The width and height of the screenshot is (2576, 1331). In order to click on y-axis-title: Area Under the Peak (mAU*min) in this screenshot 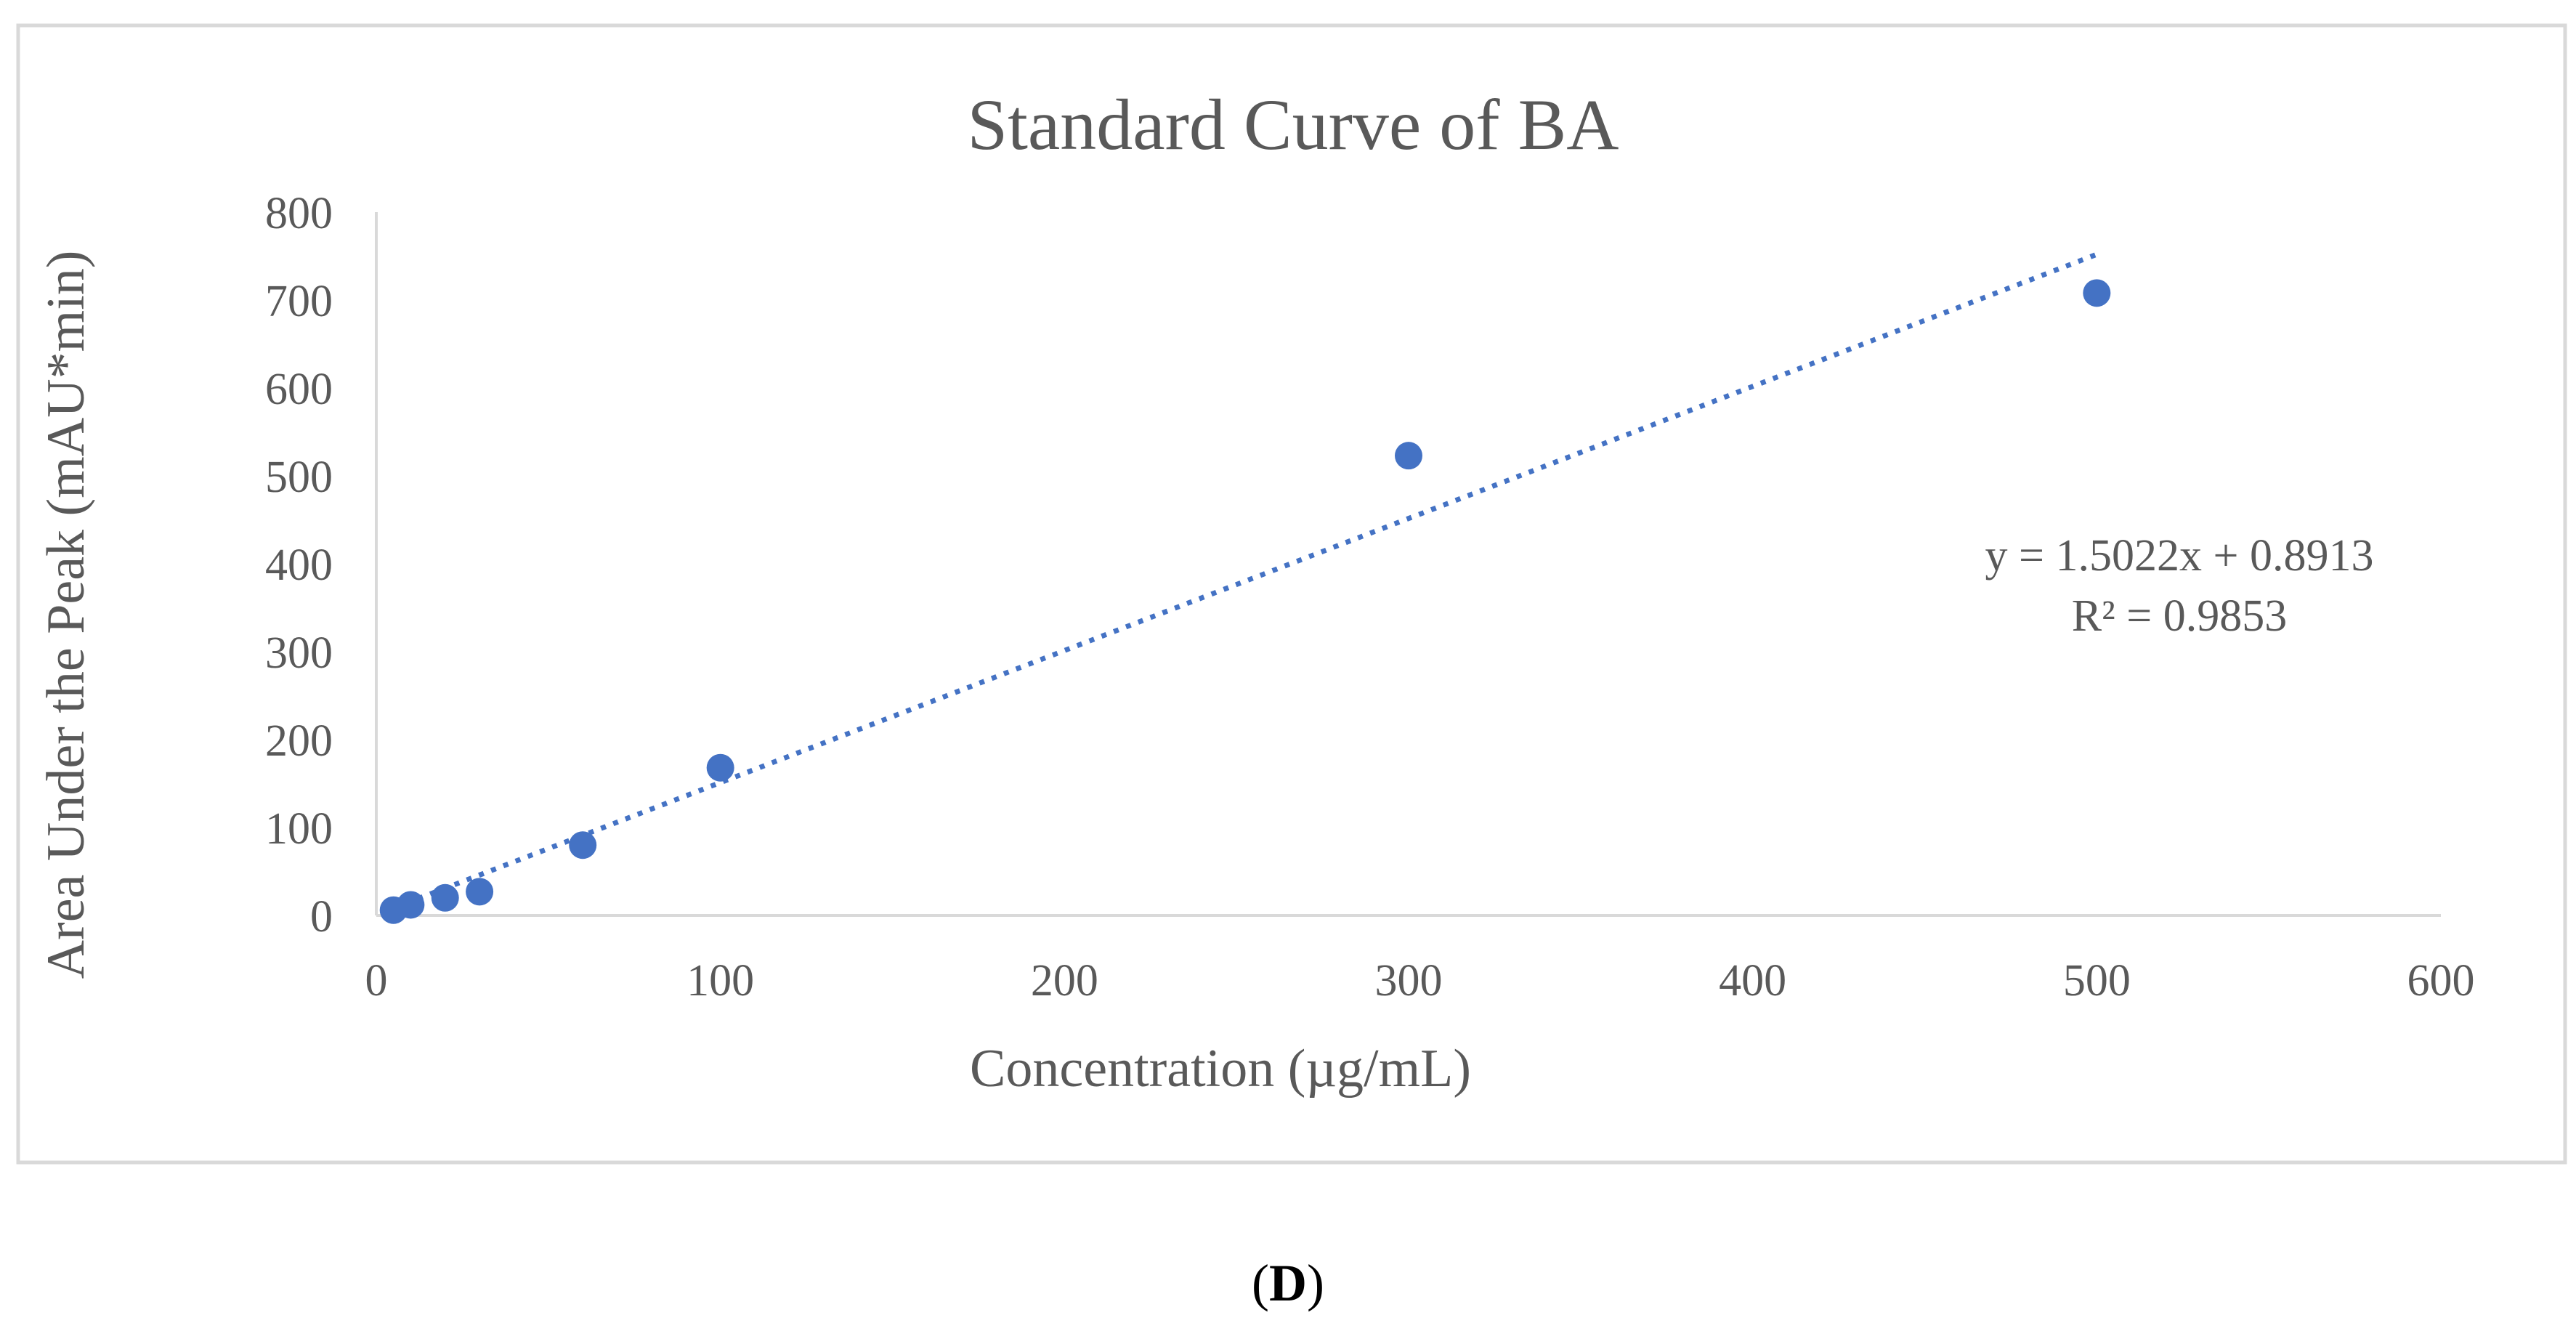, I will do `click(66, 615)`.